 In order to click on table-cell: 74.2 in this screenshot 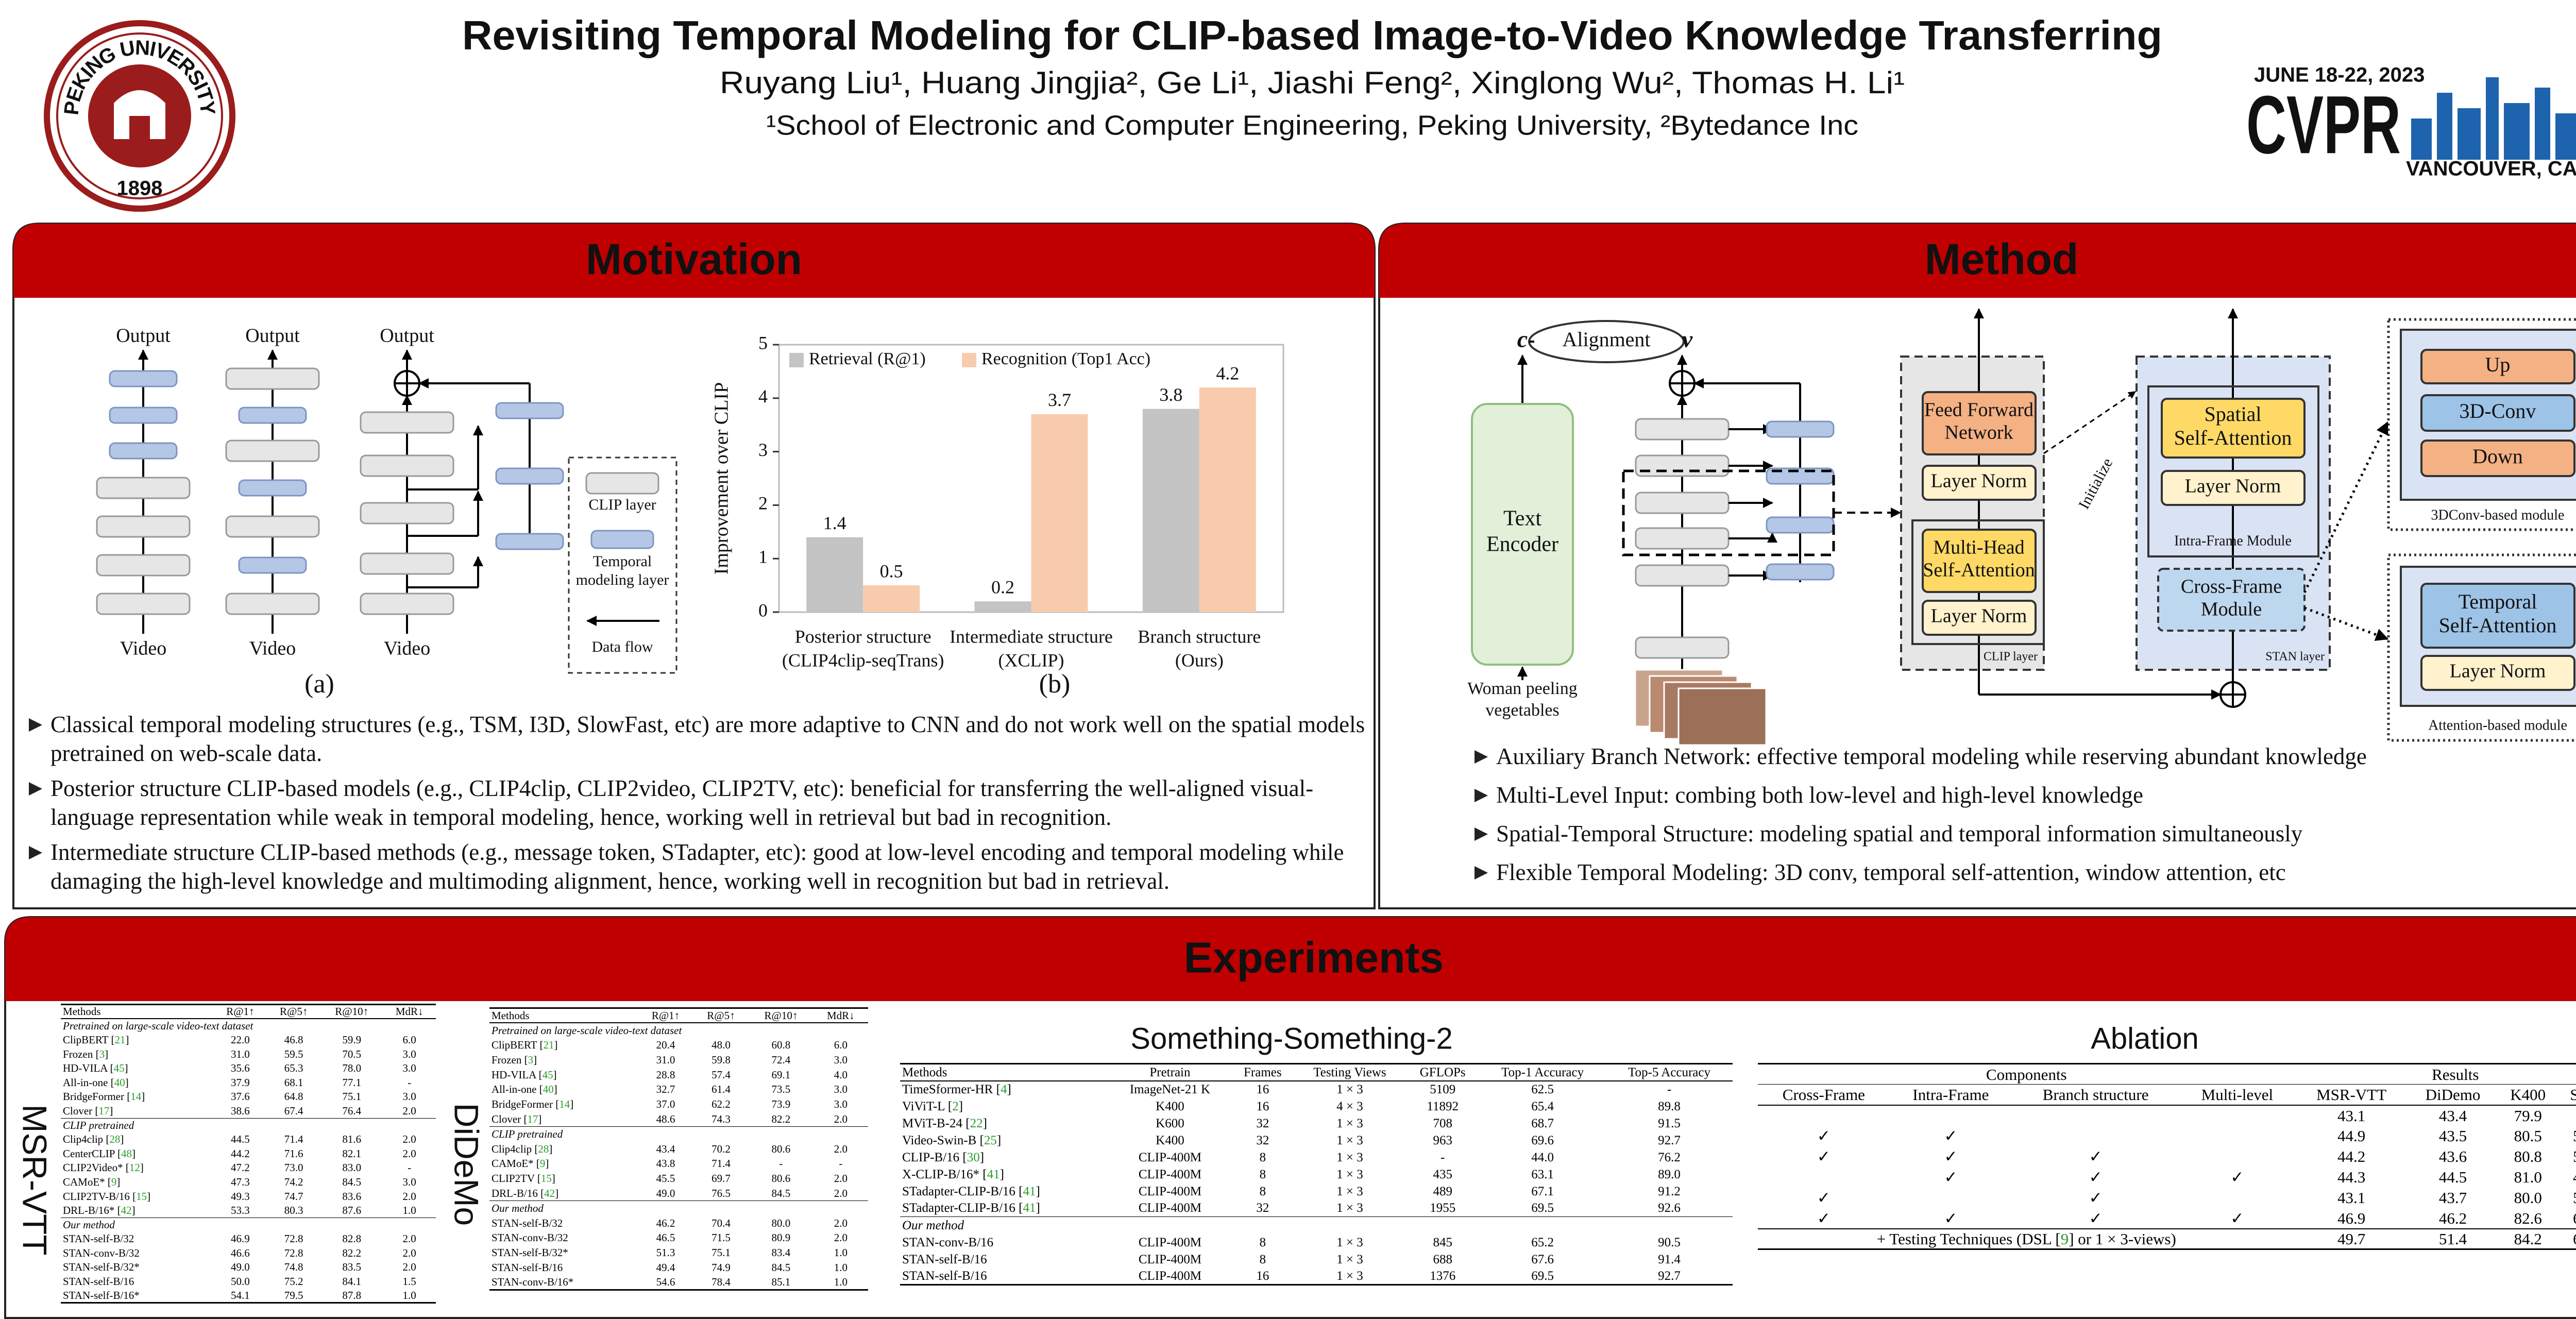, I will do `click(293, 1182)`.